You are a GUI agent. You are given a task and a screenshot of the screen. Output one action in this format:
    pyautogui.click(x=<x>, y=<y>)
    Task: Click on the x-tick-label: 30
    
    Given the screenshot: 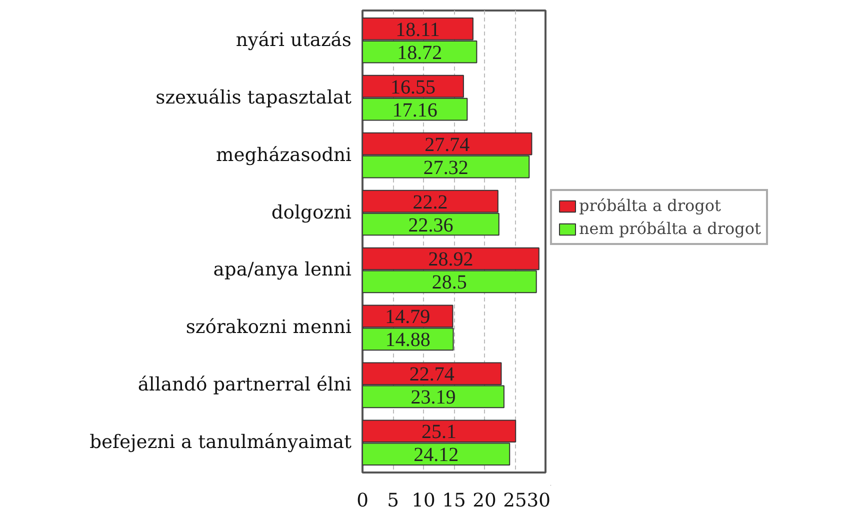 What is the action you would take?
    pyautogui.click(x=538, y=501)
    